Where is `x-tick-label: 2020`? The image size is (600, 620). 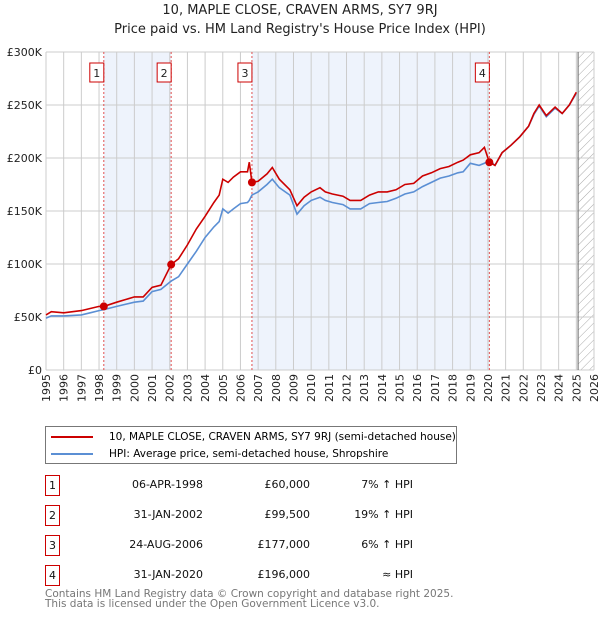 x-tick-label: 2020 is located at coordinates (488, 388).